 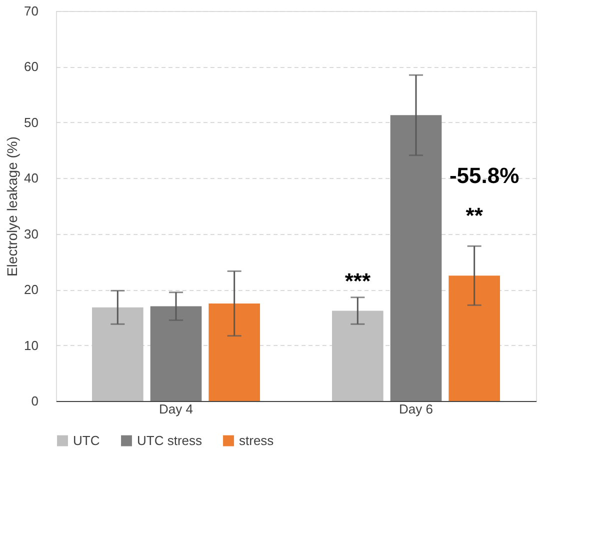 What do you see at coordinates (31, 345) in the screenshot?
I see `y-tick-label: 10` at bounding box center [31, 345].